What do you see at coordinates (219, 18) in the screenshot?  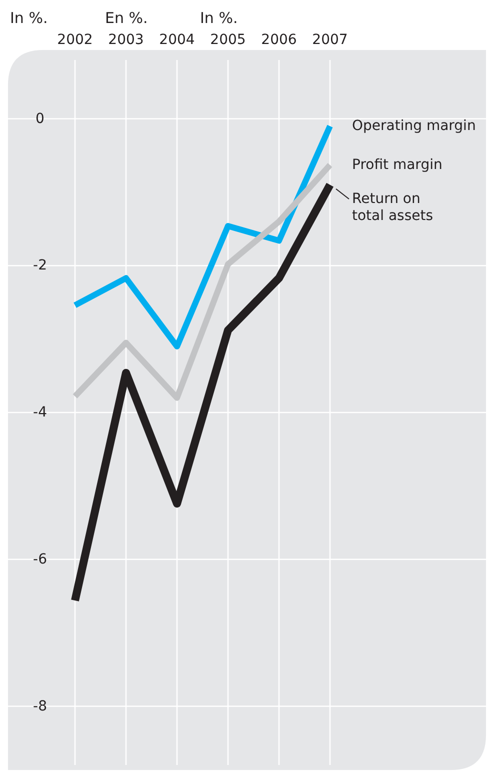 I see `text: In %.` at bounding box center [219, 18].